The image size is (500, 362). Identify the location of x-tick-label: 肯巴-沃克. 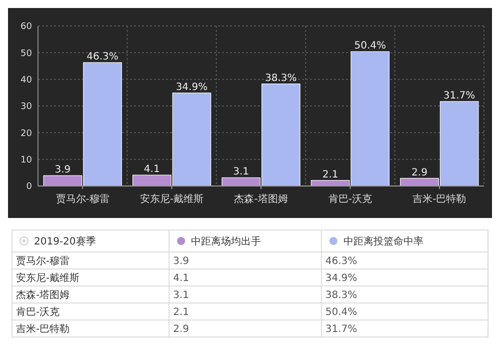
(350, 199).